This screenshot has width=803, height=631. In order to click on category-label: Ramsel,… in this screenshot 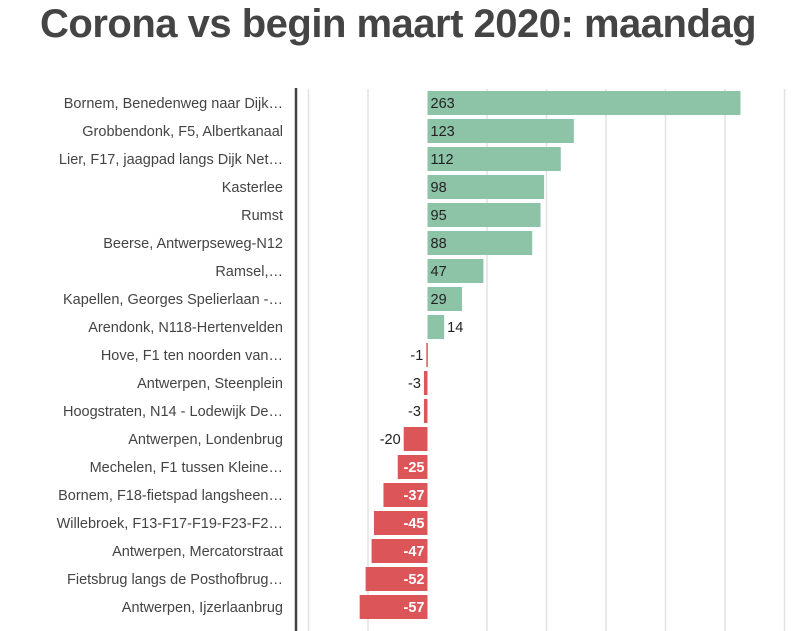, I will do `click(249, 272)`.